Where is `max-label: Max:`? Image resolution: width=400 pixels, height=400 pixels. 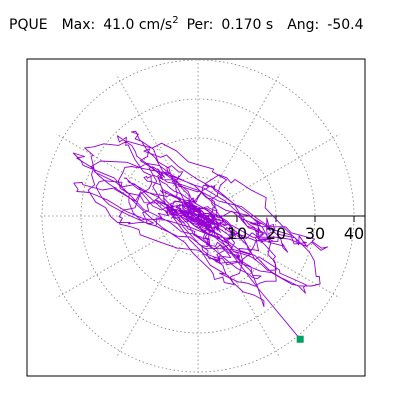 max-label: Max: is located at coordinates (78, 25).